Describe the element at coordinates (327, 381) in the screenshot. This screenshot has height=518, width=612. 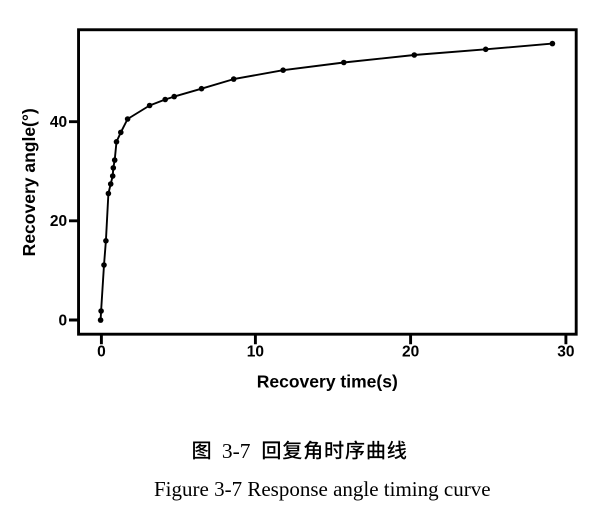
I see `svg-text: Recovery time(s)` at that location.